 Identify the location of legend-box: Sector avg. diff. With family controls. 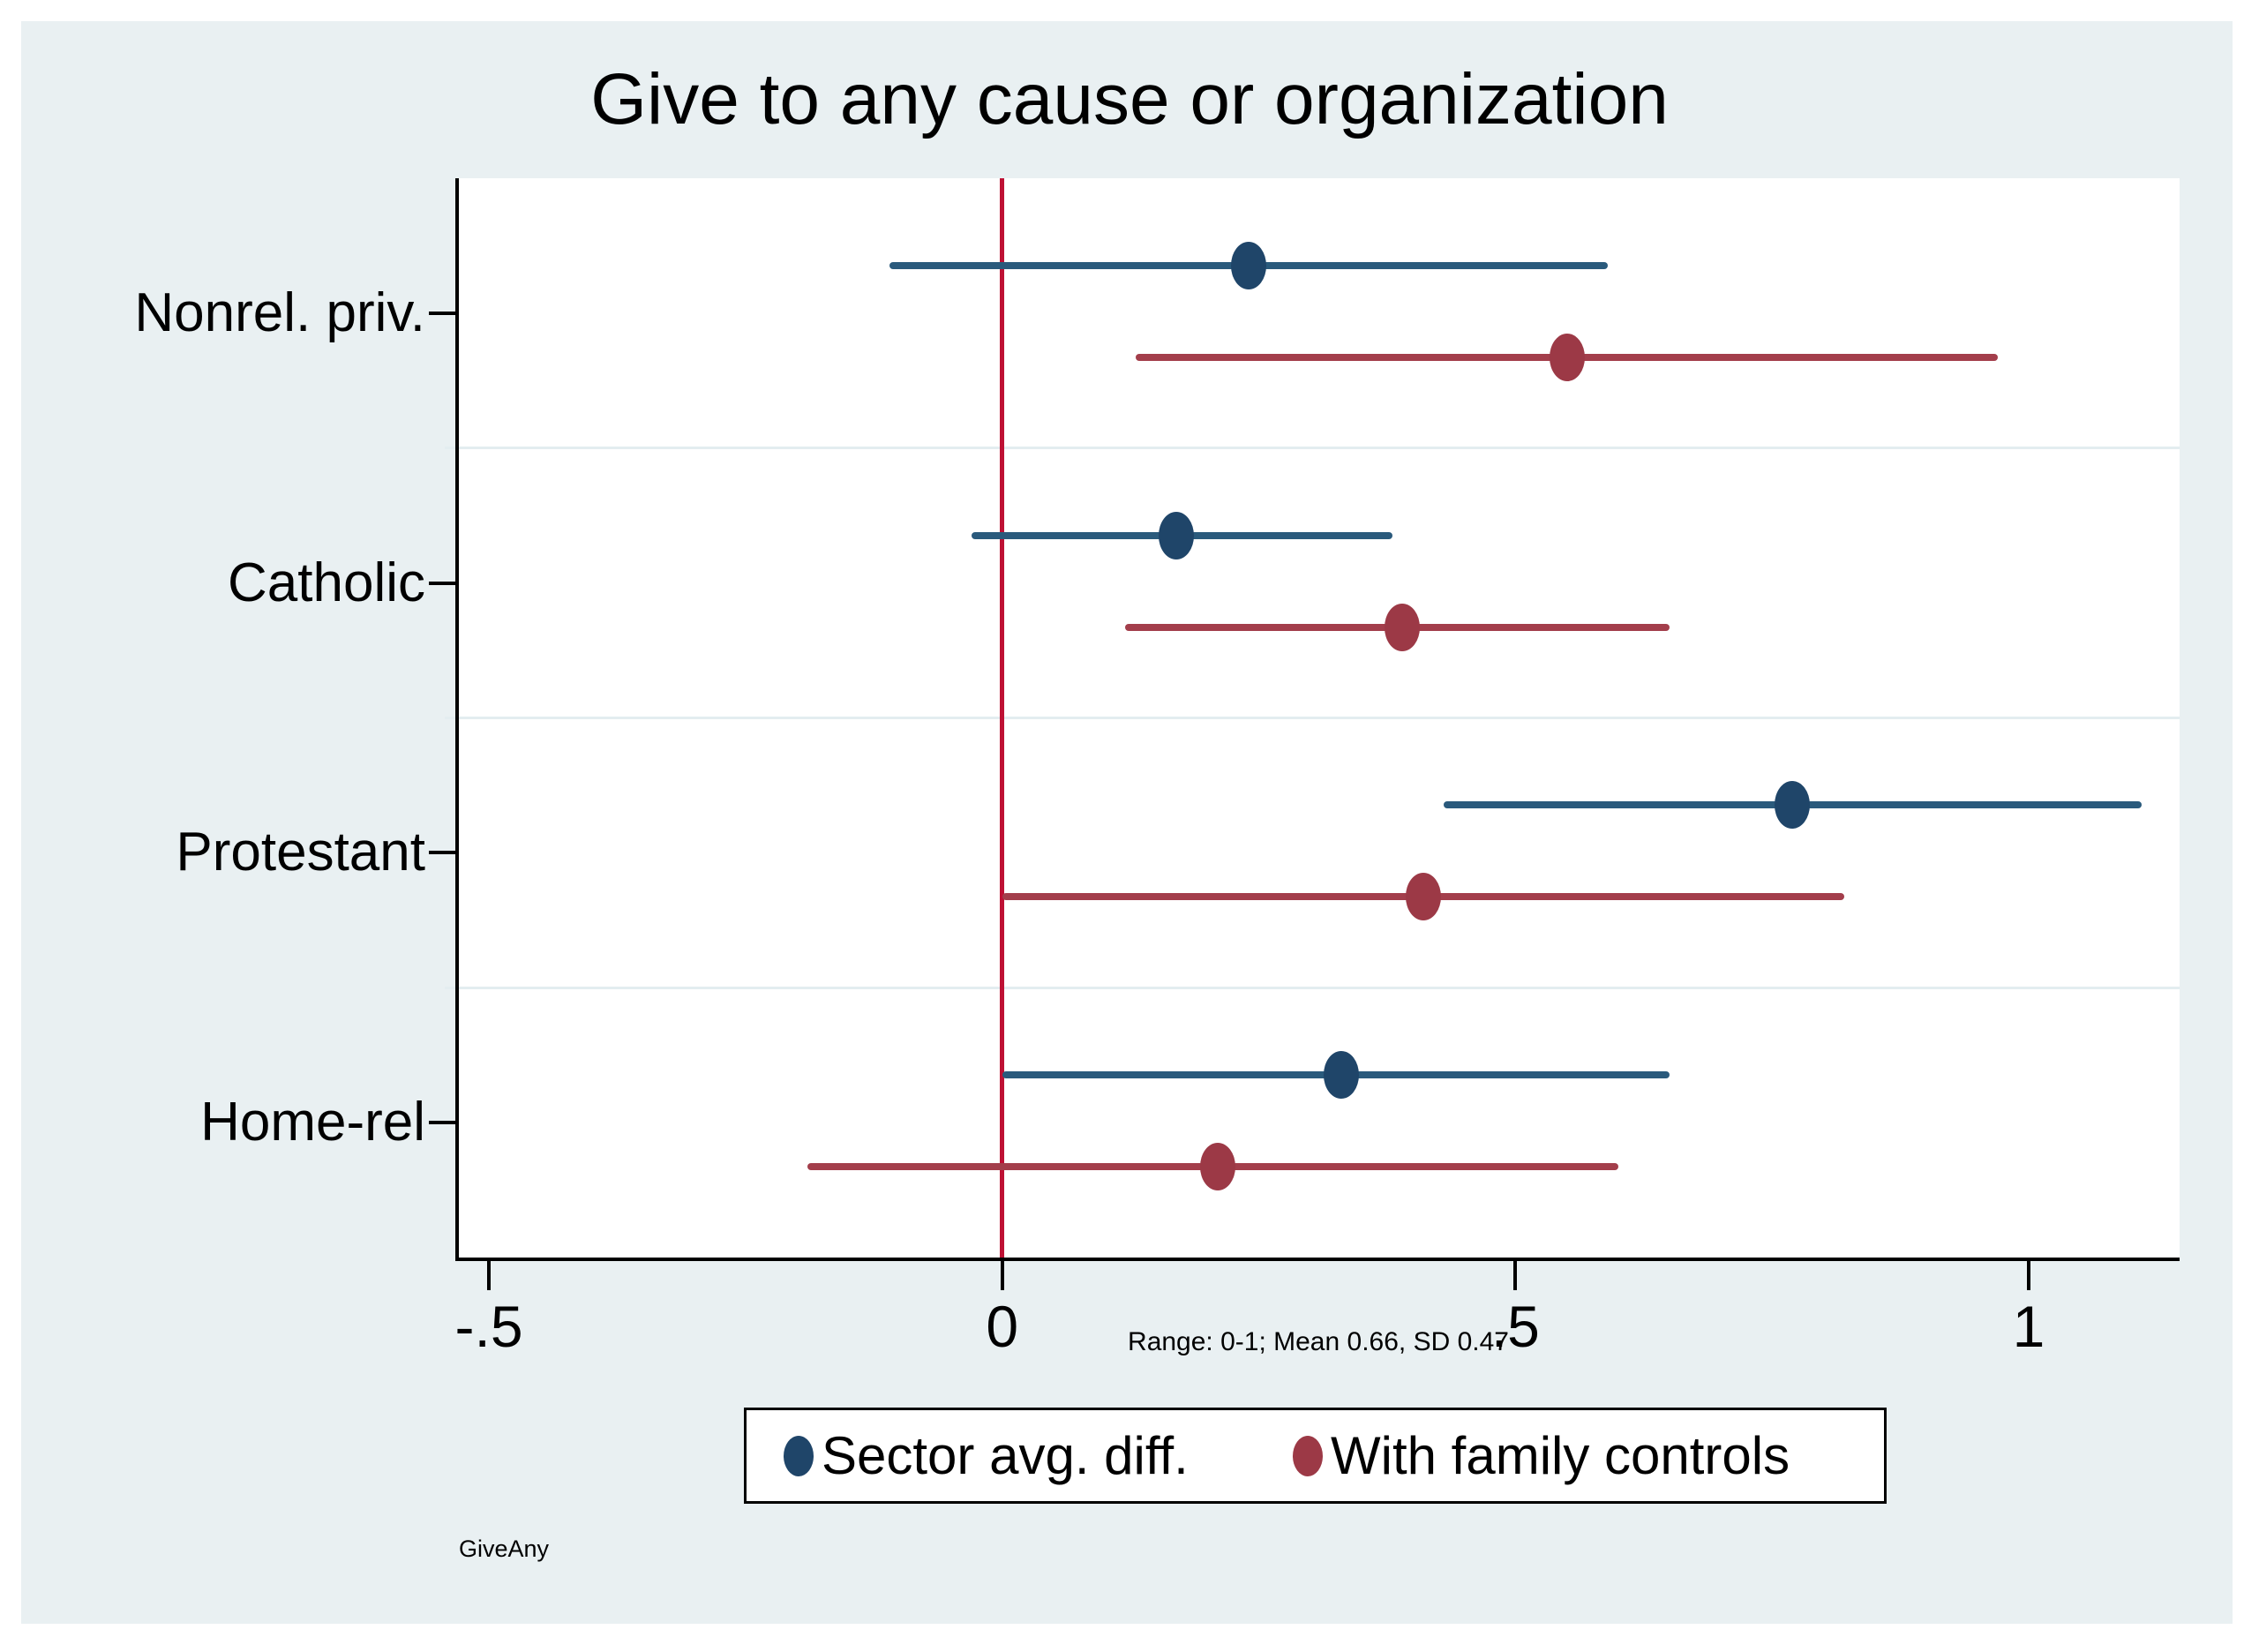
(1315, 1456).